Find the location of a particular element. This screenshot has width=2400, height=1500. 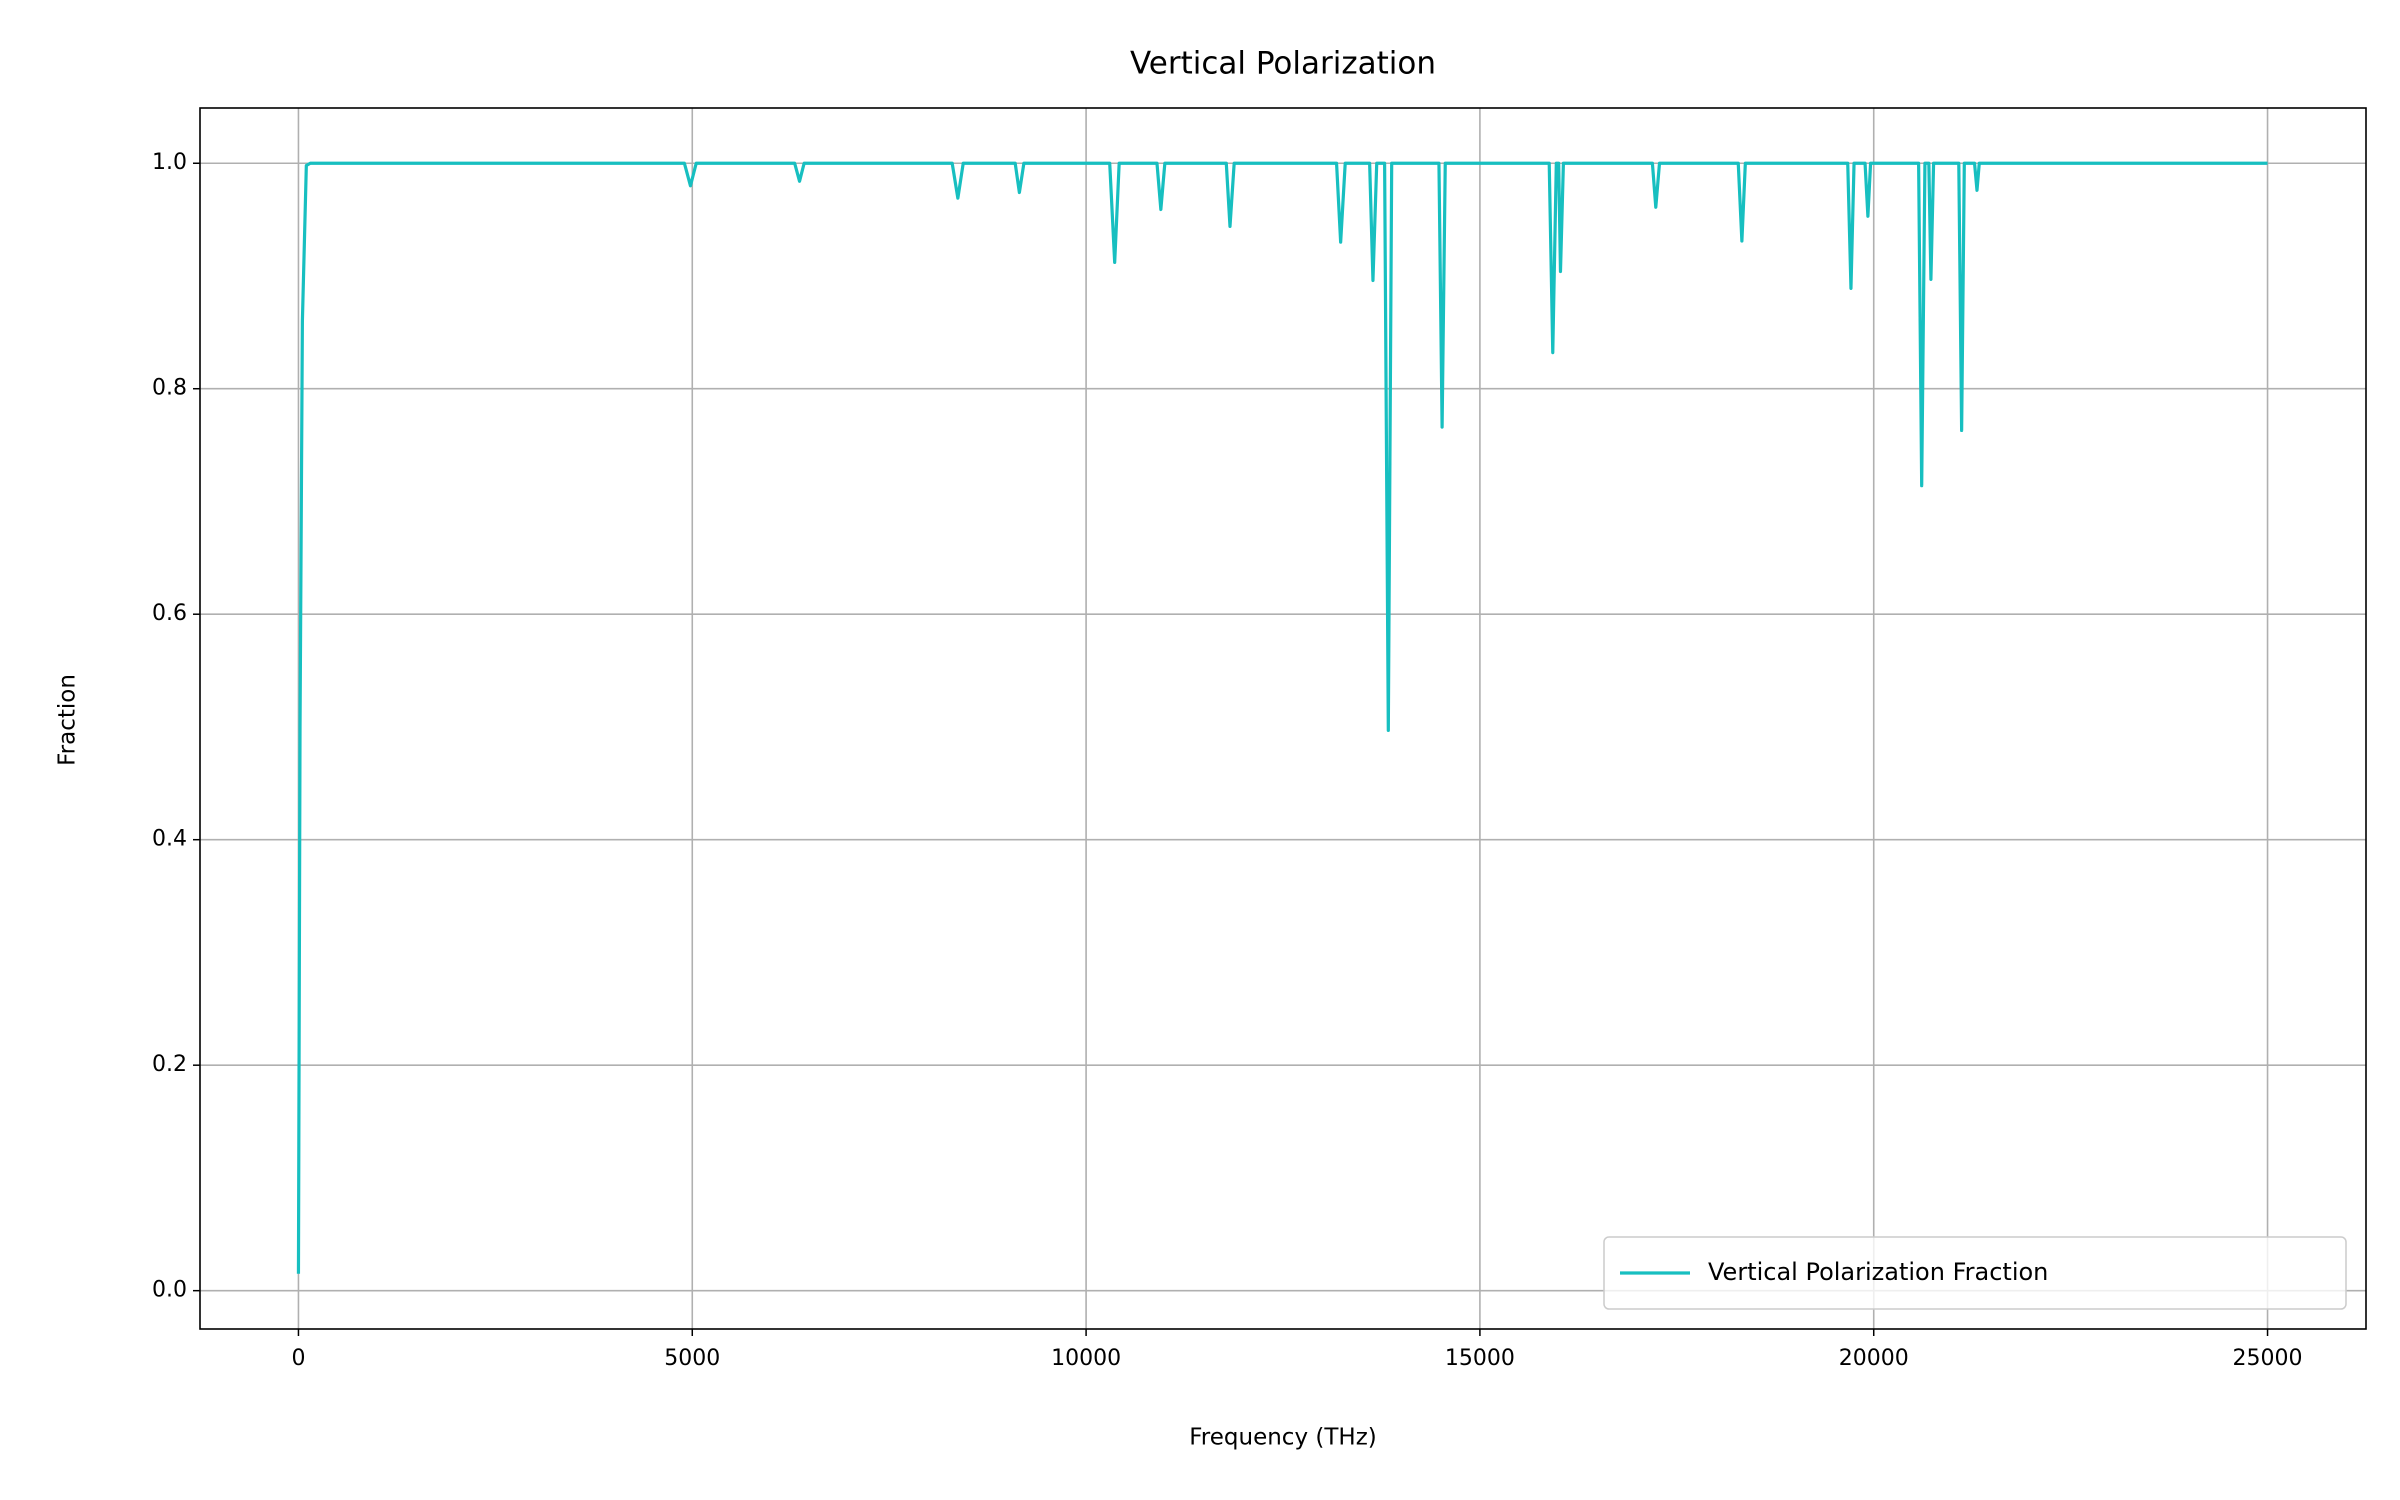

y-axis-label: Fraction is located at coordinates (68, 720).